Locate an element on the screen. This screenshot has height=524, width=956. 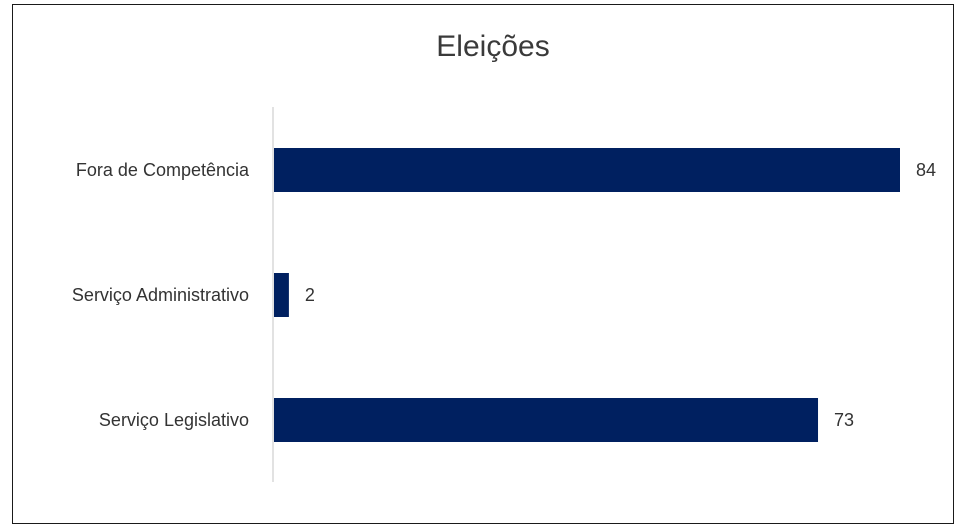
category-label-2: Serviço Administrativo is located at coordinates (160, 295).